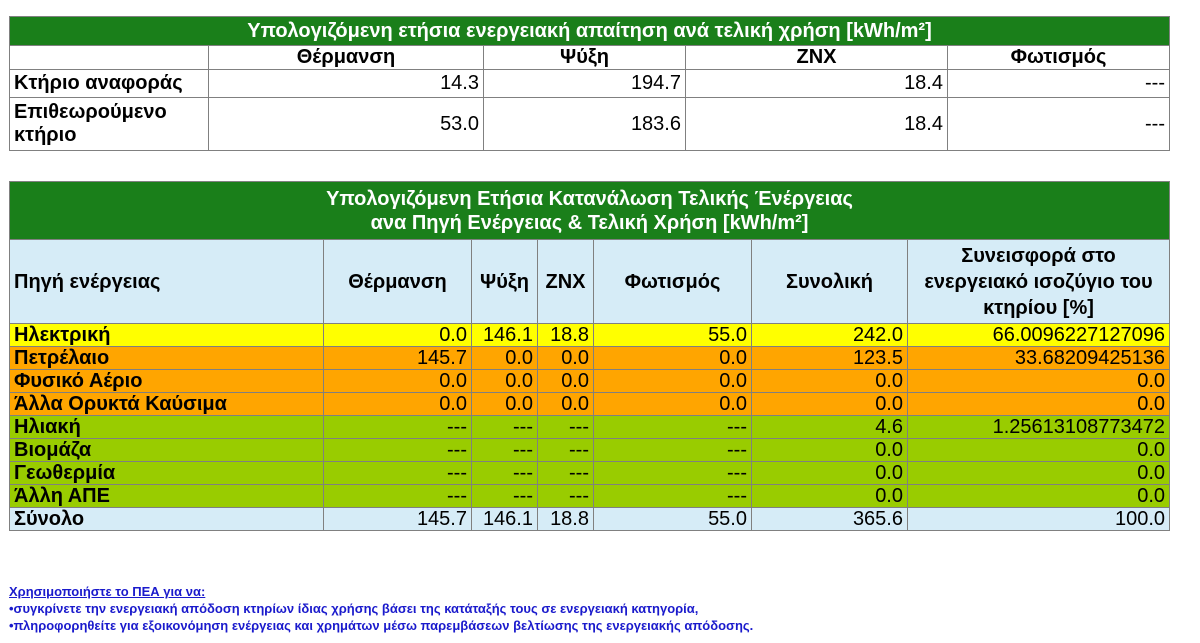 The width and height of the screenshot is (1200, 643). I want to click on header-total: Συνολική, so click(829, 281).